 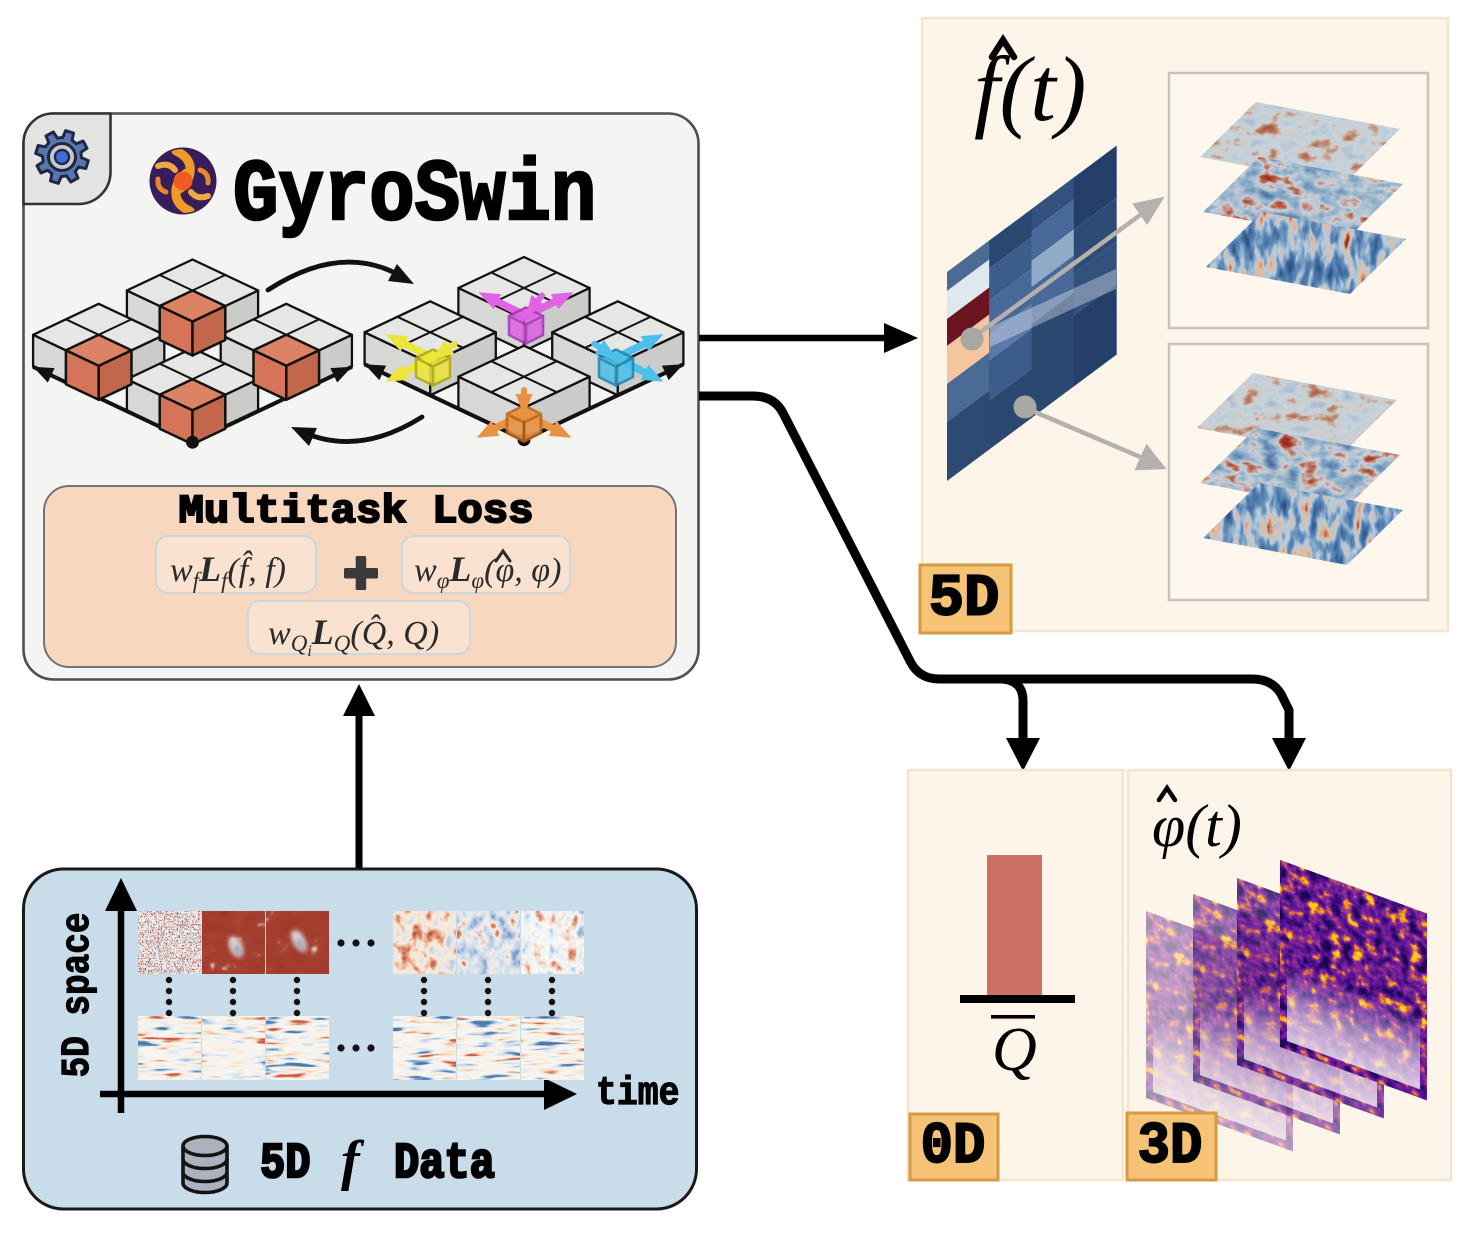 I want to click on svg-text: 0D, so click(x=953, y=1146).